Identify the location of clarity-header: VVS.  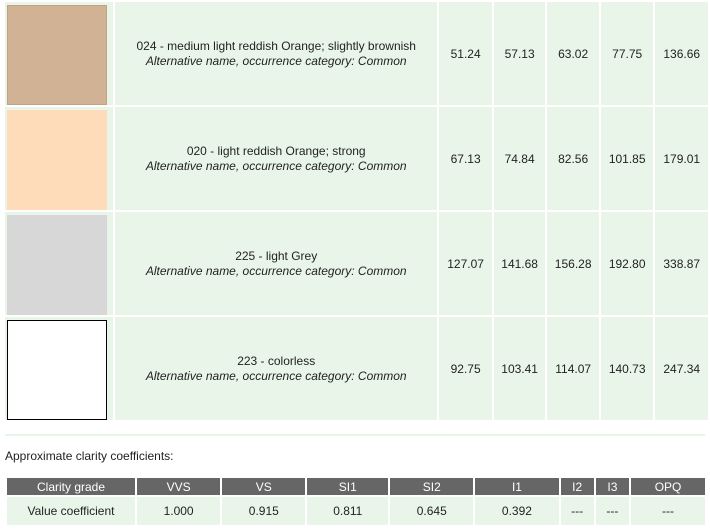
(179, 486).